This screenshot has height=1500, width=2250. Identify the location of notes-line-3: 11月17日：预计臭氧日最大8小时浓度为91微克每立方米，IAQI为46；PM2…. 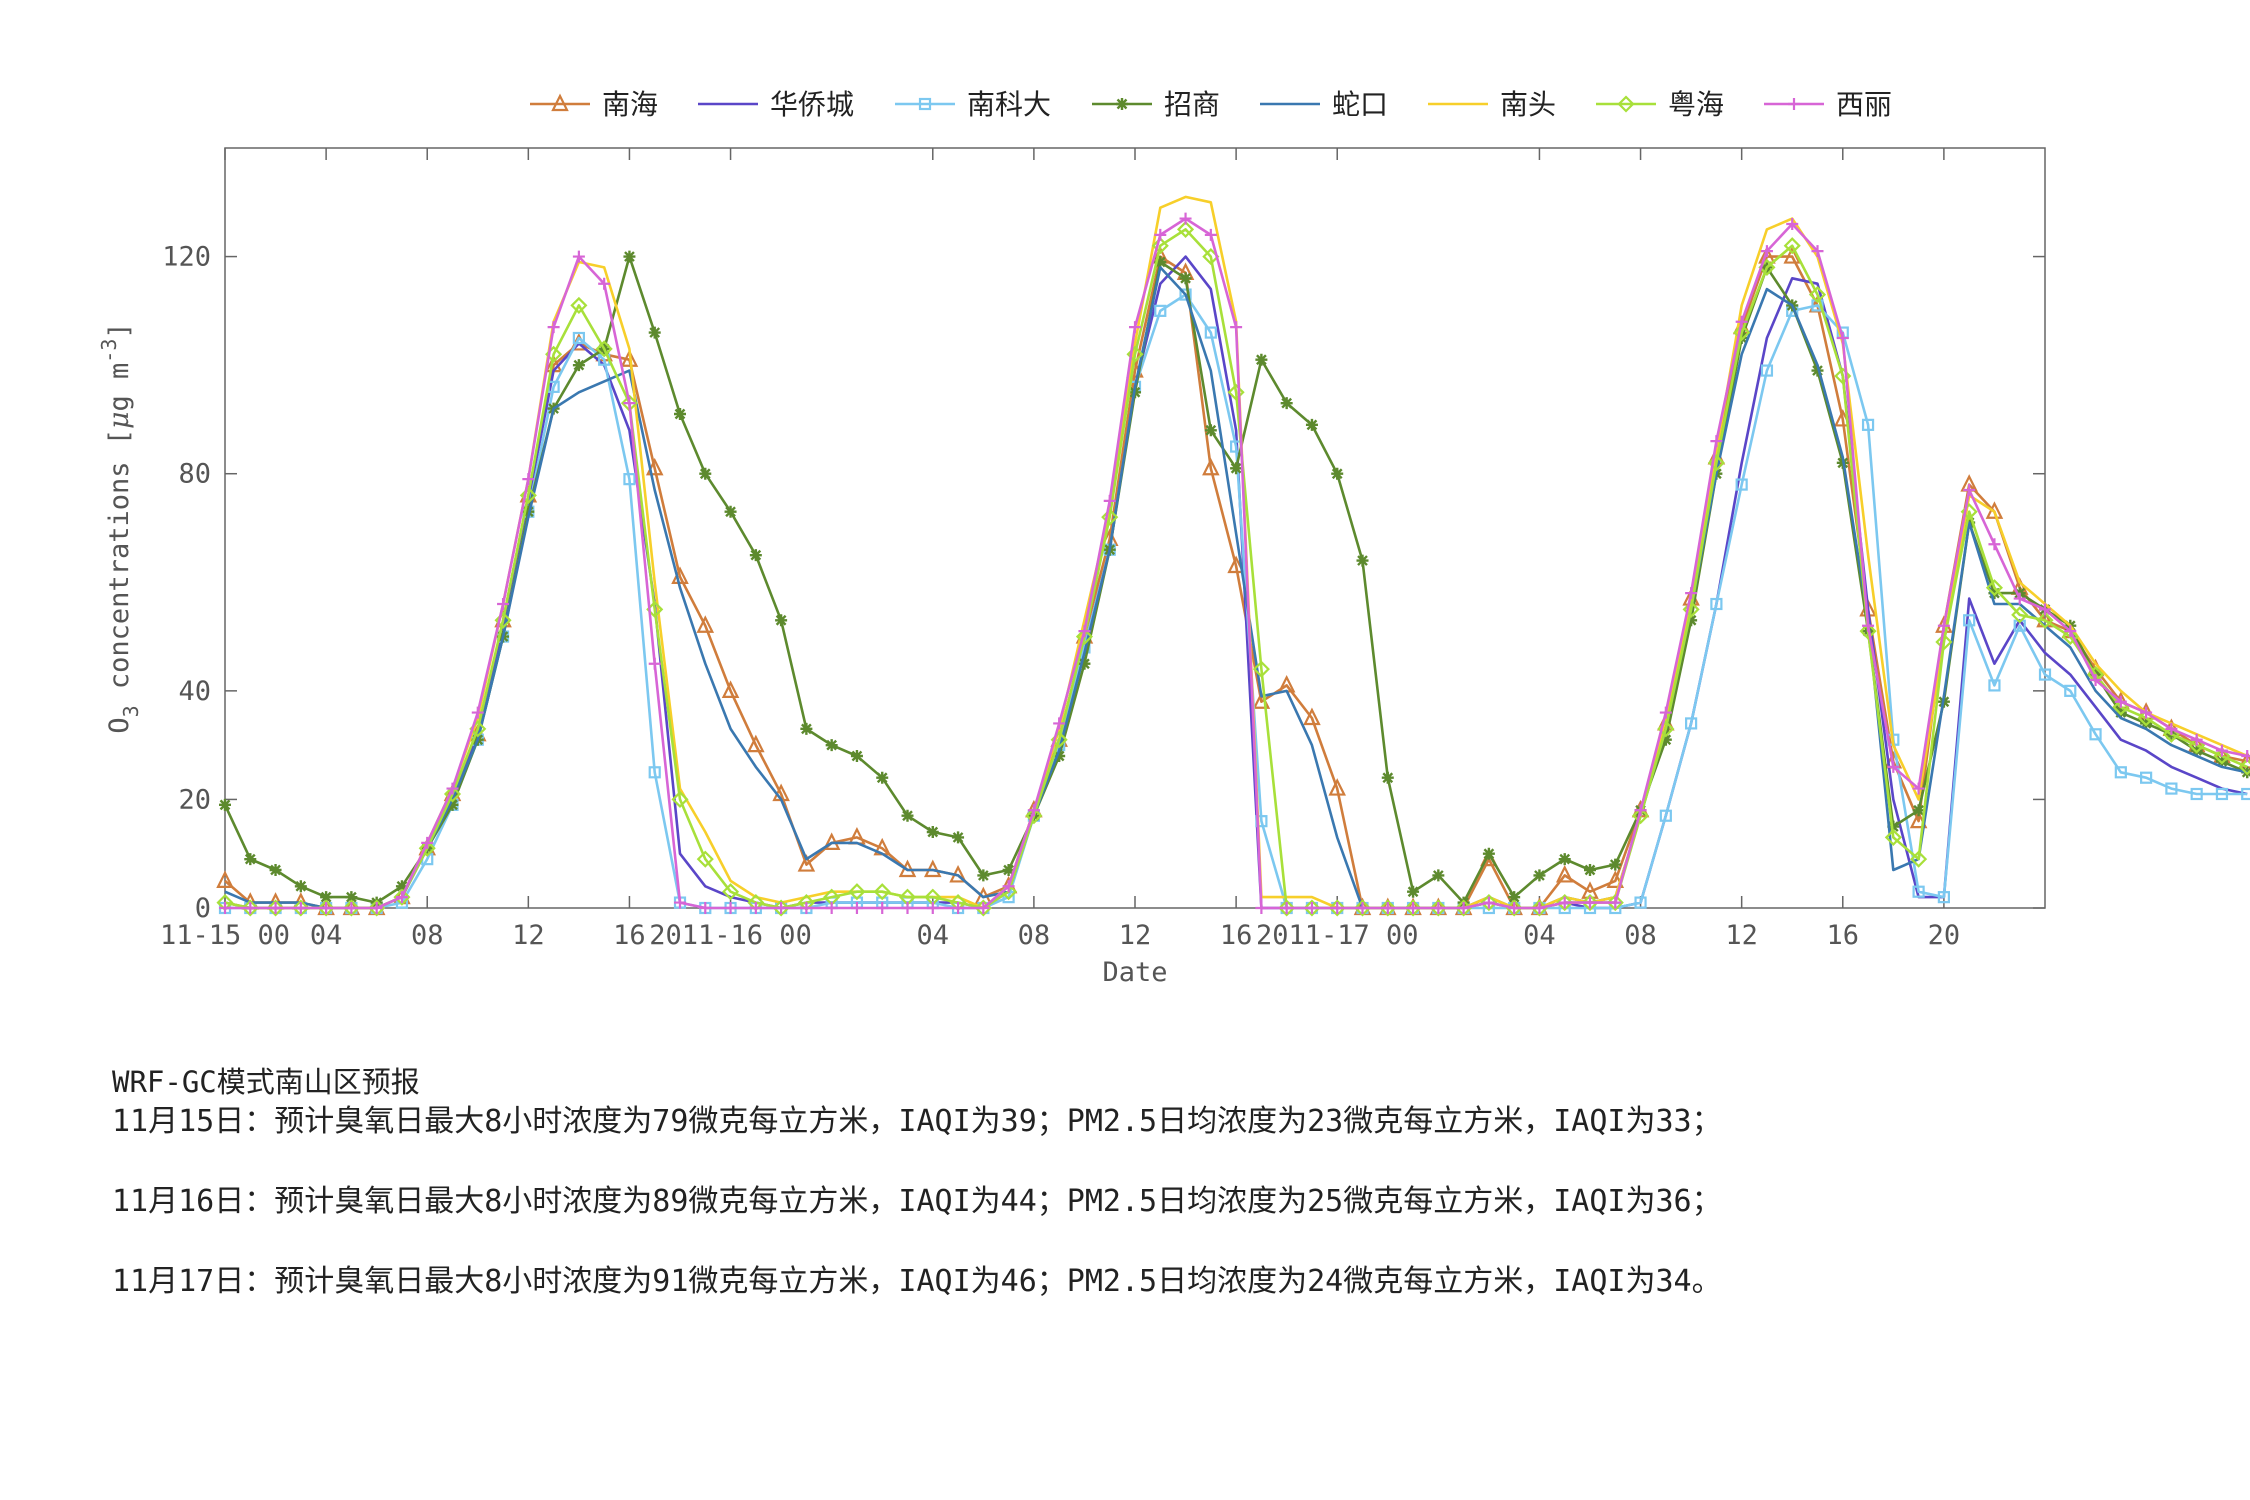
(917, 1281).